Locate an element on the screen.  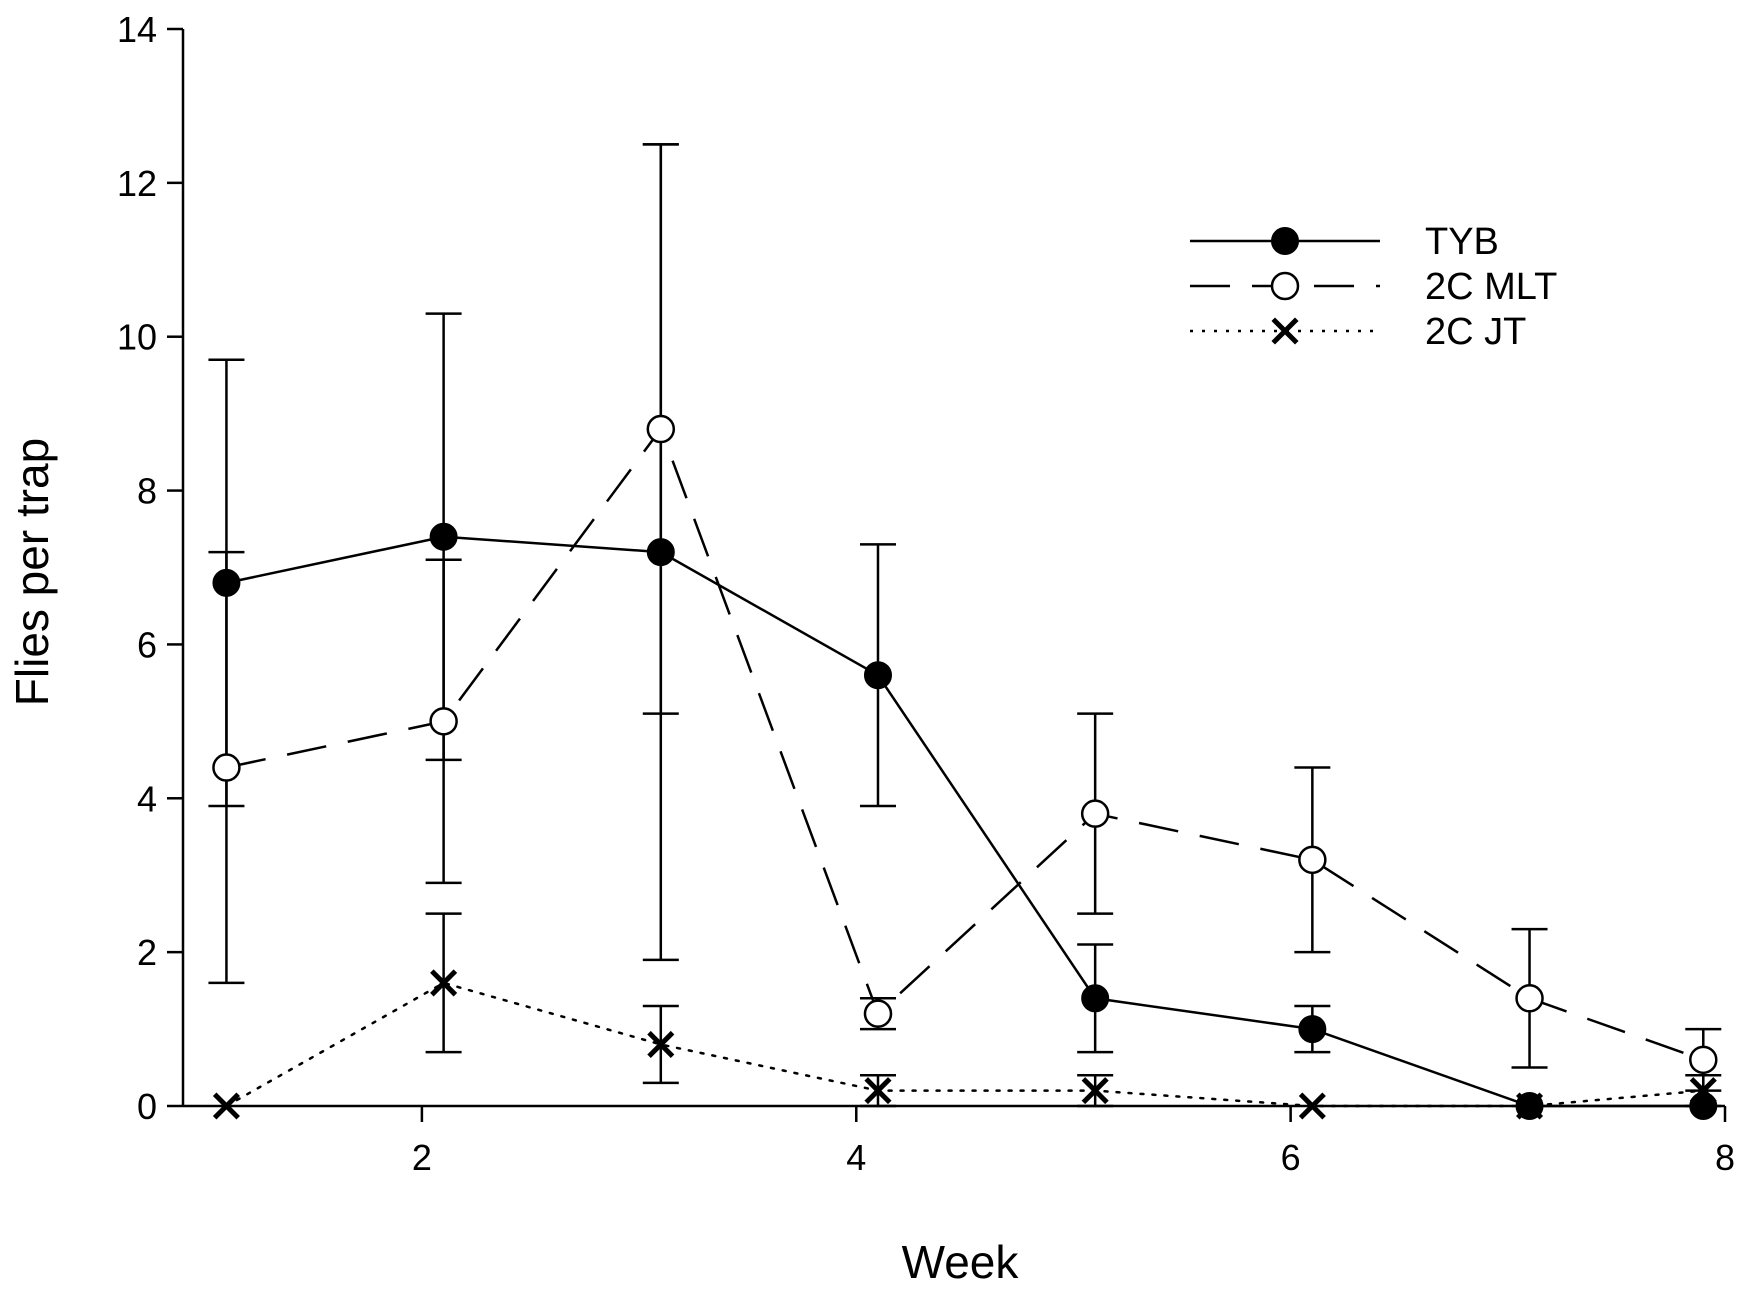
x-axis-title: Week is located at coordinates (961, 1262).